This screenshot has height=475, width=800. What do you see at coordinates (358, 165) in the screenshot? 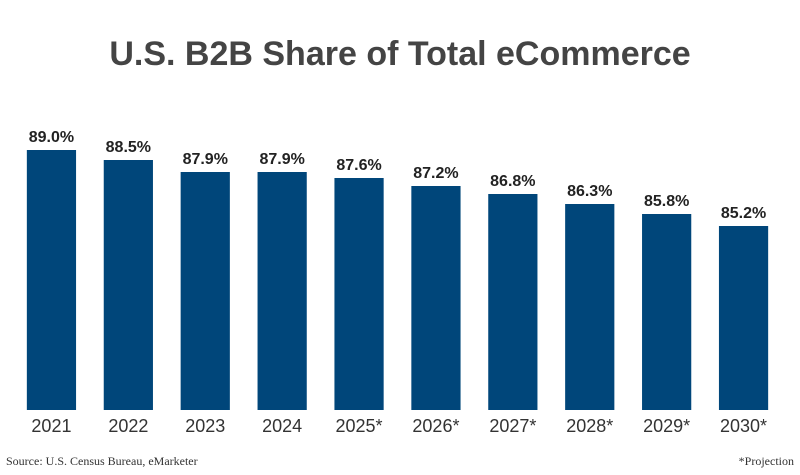
I see `value-label: 87.6%` at bounding box center [358, 165].